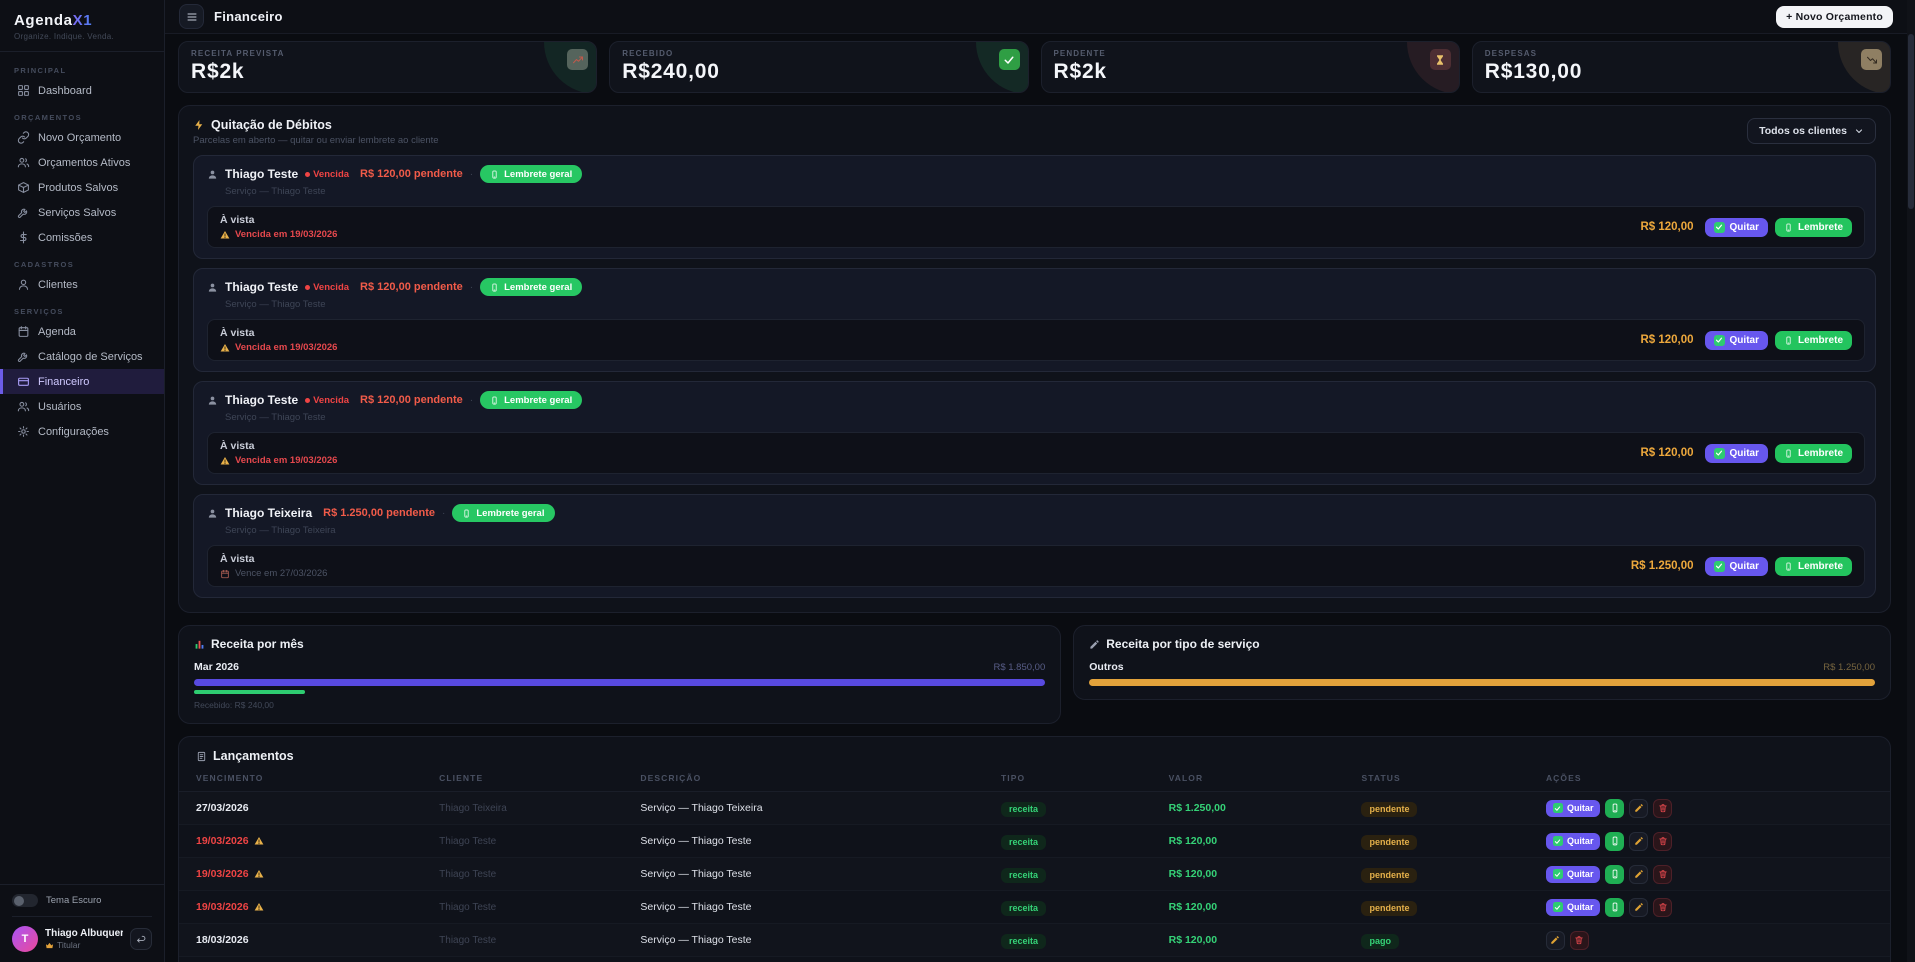 This screenshot has height=962, width=1915. What do you see at coordinates (82, 356) in the screenshot?
I see `sidebar-item-catalogo-servicos: Catálogo de Serviços` at bounding box center [82, 356].